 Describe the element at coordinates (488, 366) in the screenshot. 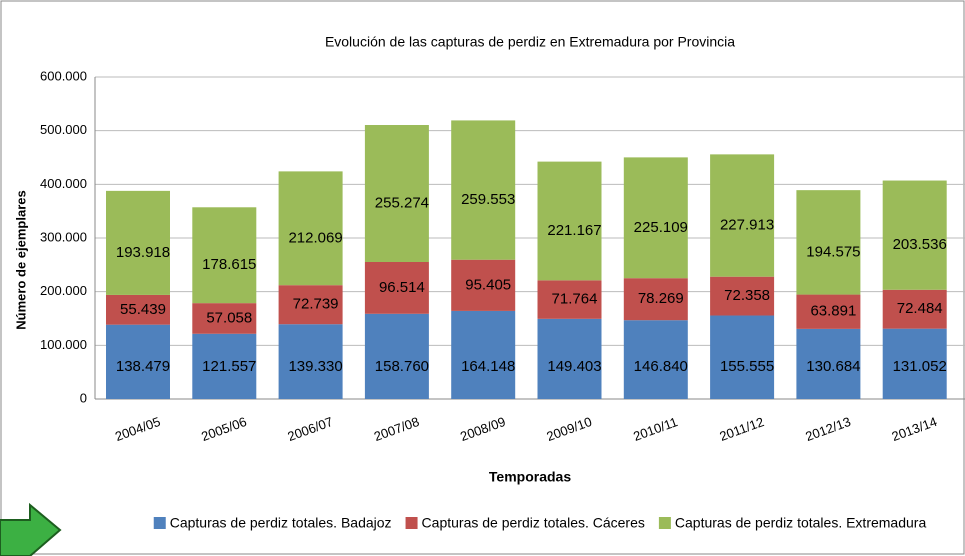

I see `value-label: 164.148` at that location.